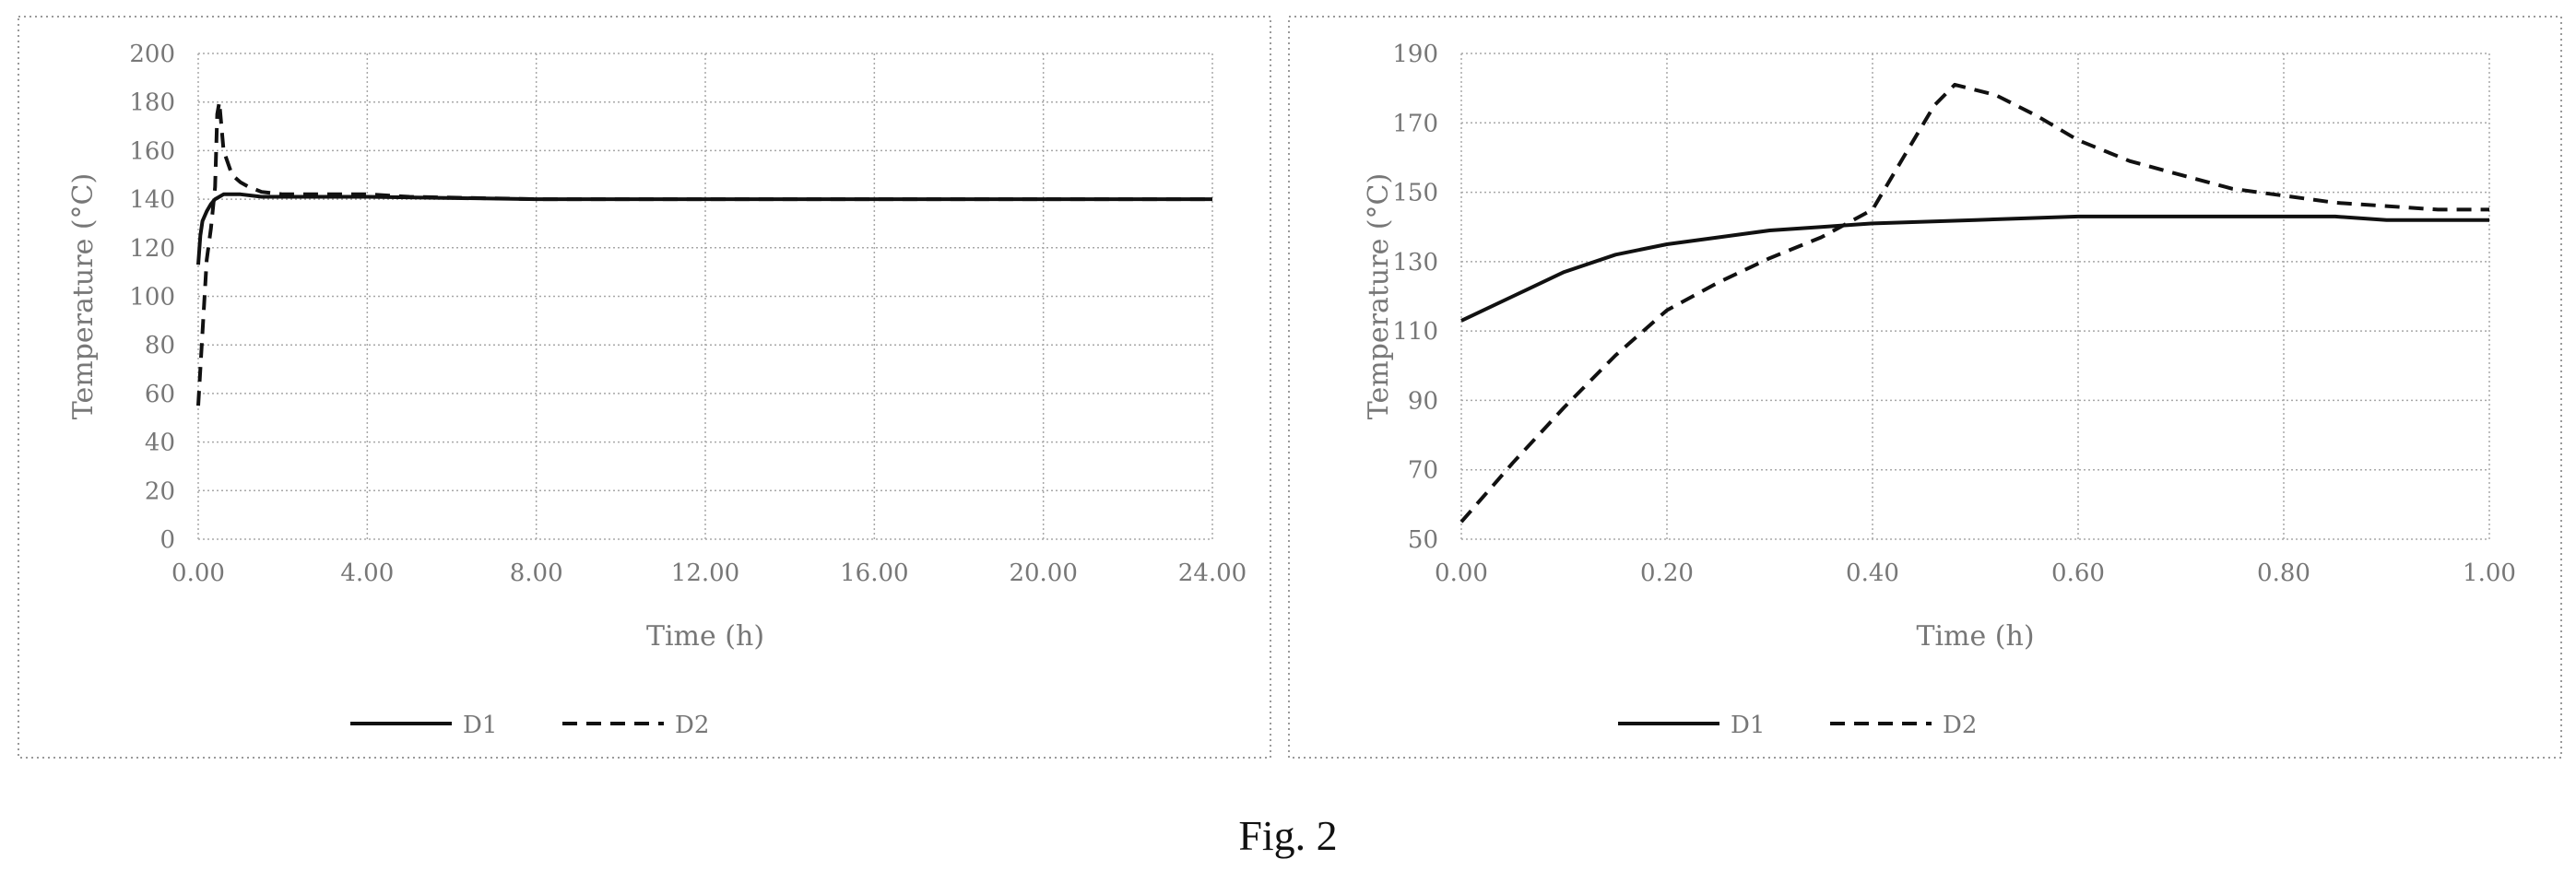 Image resolution: width=2576 pixels, height=883 pixels. What do you see at coordinates (1415, 54) in the screenshot?
I see `y-tick-label: 190` at bounding box center [1415, 54].